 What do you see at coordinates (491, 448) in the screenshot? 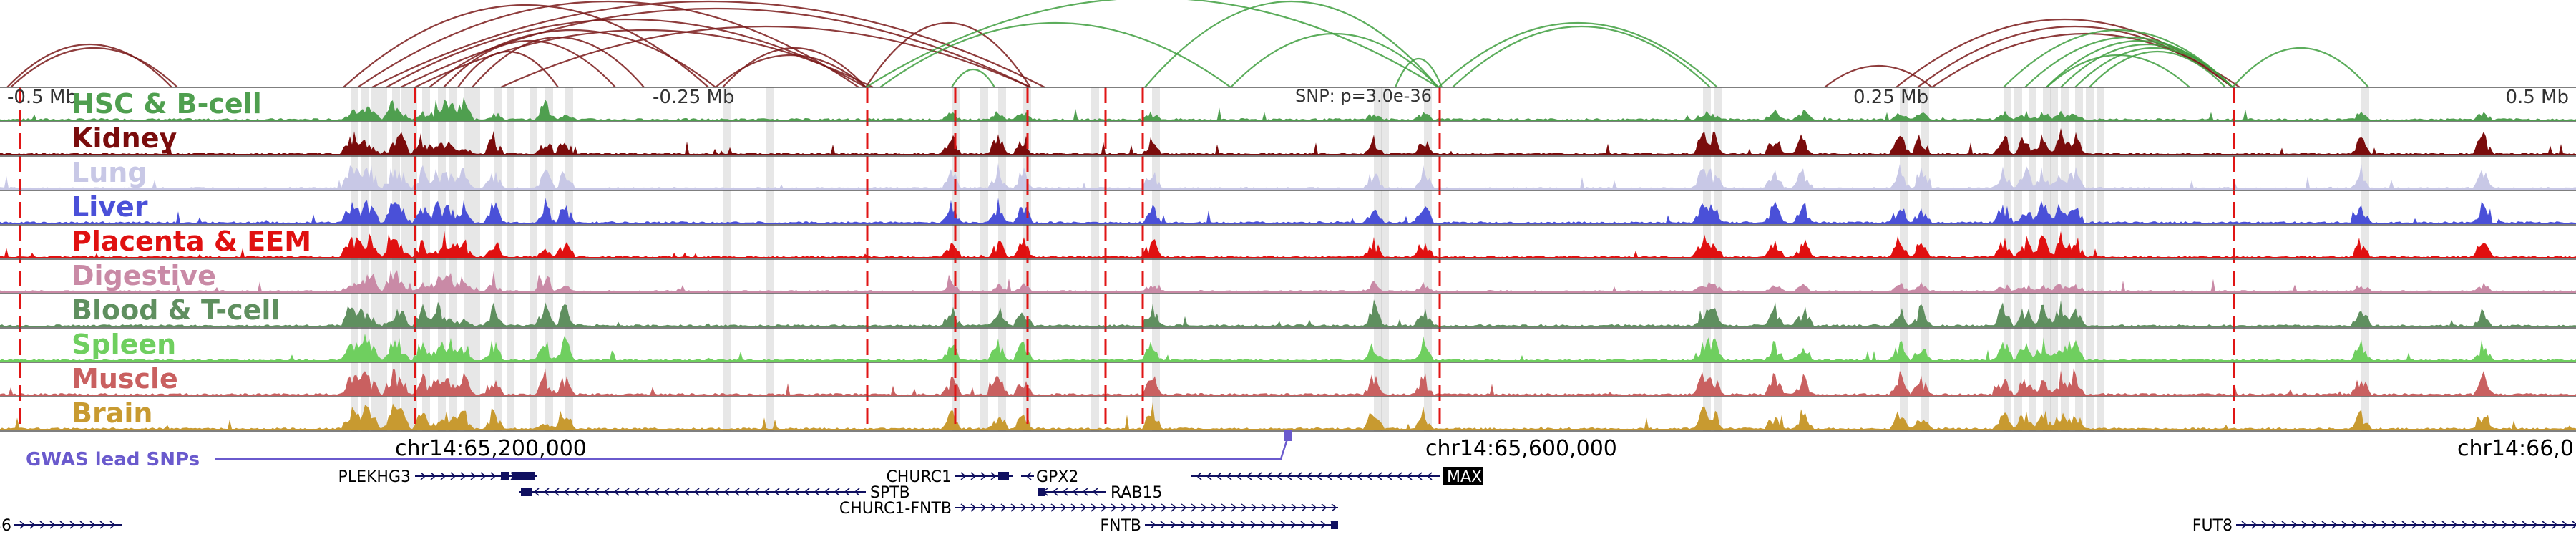
I see `coordinate-label: chr14:65,200,000` at bounding box center [491, 448].